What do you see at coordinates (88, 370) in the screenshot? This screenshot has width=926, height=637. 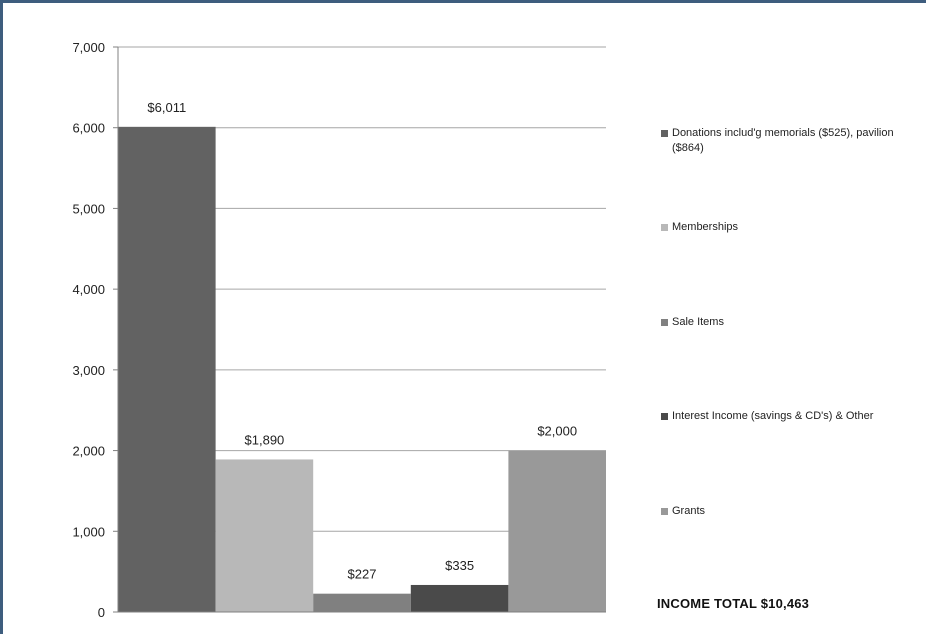 I see `y-tick-label: 3,000` at bounding box center [88, 370].